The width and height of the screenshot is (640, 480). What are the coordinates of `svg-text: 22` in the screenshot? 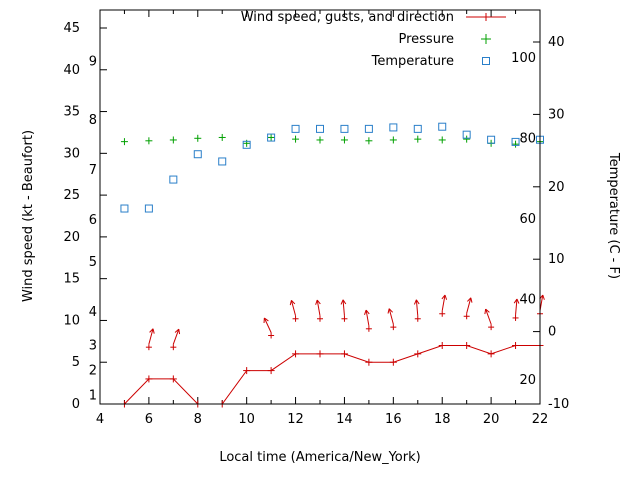 It's located at (540, 419).